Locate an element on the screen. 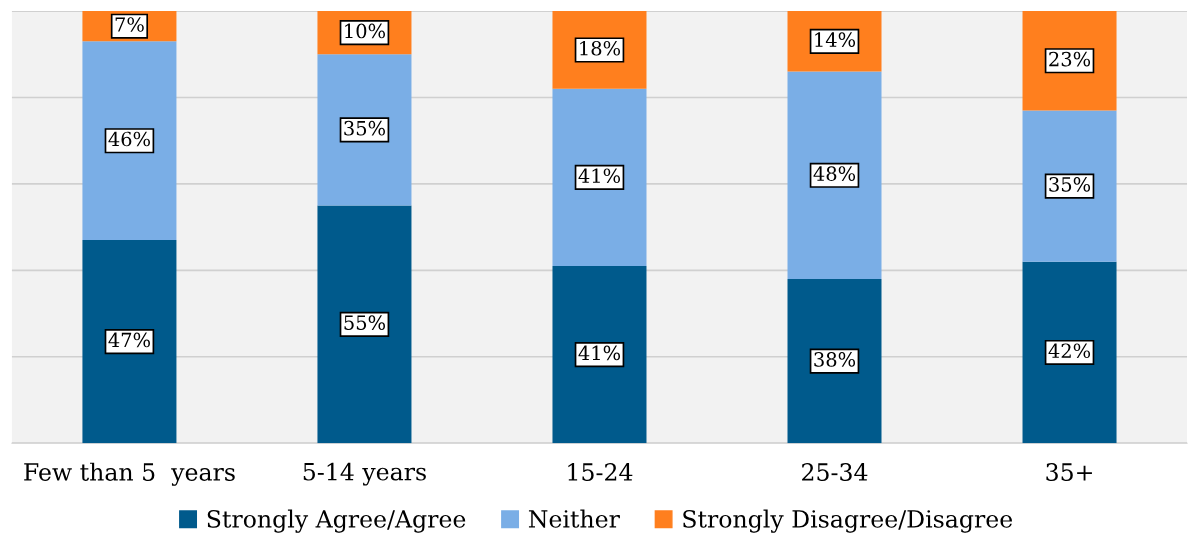 The image size is (1193, 554). data-label: 23% is located at coordinates (1070, 59).